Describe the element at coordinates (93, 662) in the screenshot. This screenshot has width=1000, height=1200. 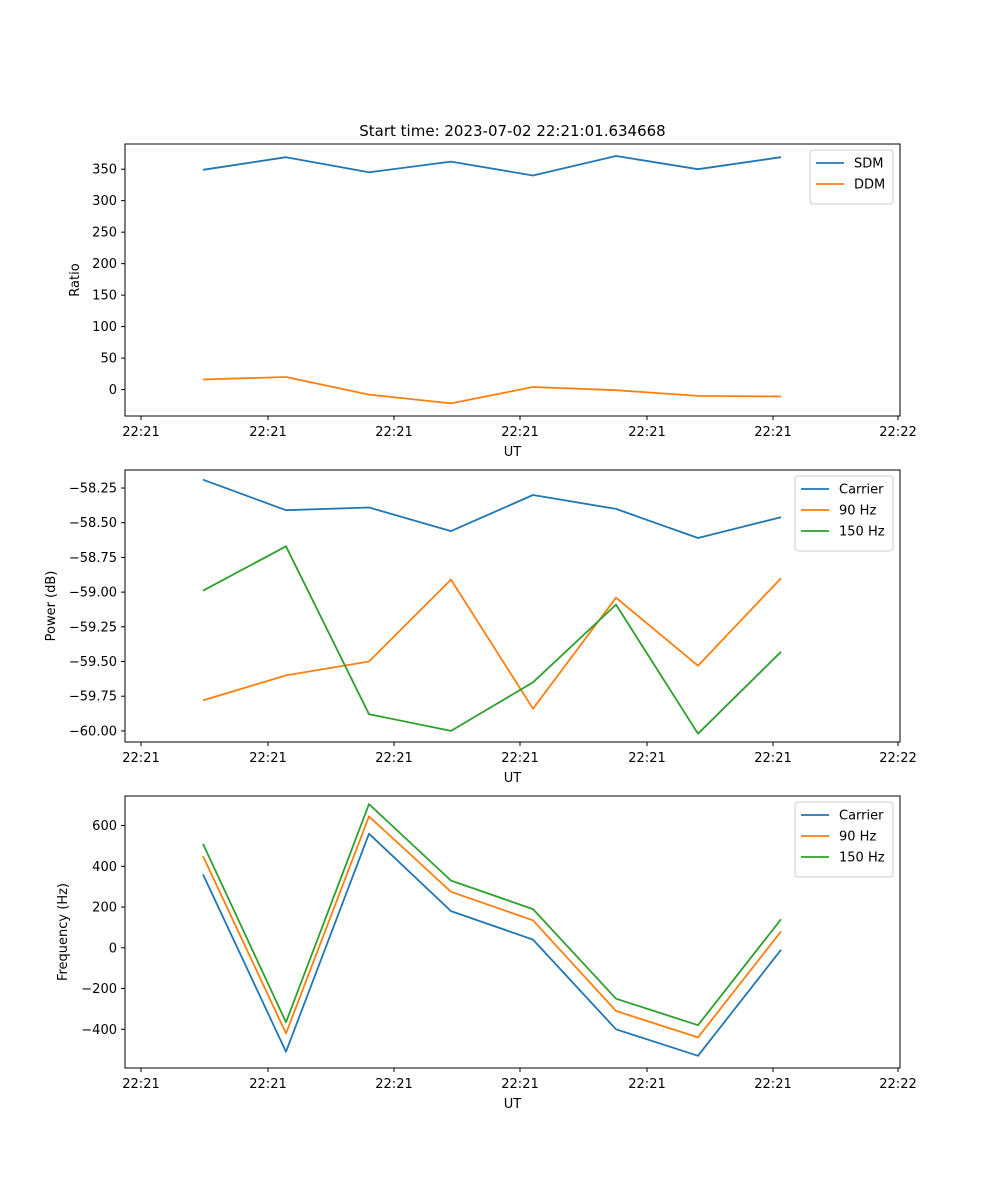
I see `y-tick-label: −59.50` at that location.